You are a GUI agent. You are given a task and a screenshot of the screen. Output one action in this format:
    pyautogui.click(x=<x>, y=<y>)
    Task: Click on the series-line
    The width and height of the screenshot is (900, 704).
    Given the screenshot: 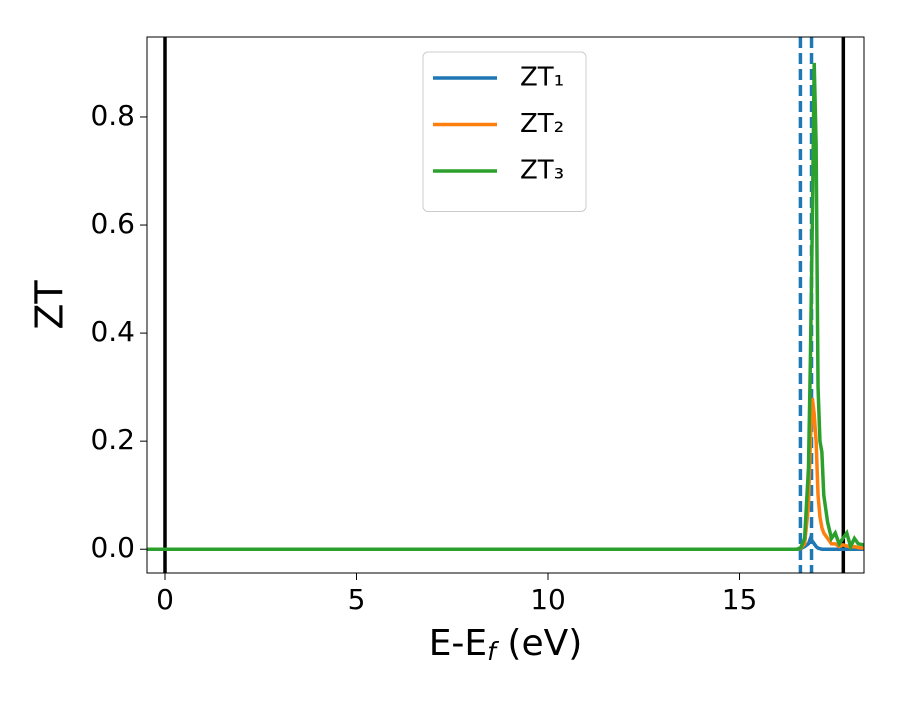 What is the action you would take?
    pyautogui.click(x=505, y=542)
    